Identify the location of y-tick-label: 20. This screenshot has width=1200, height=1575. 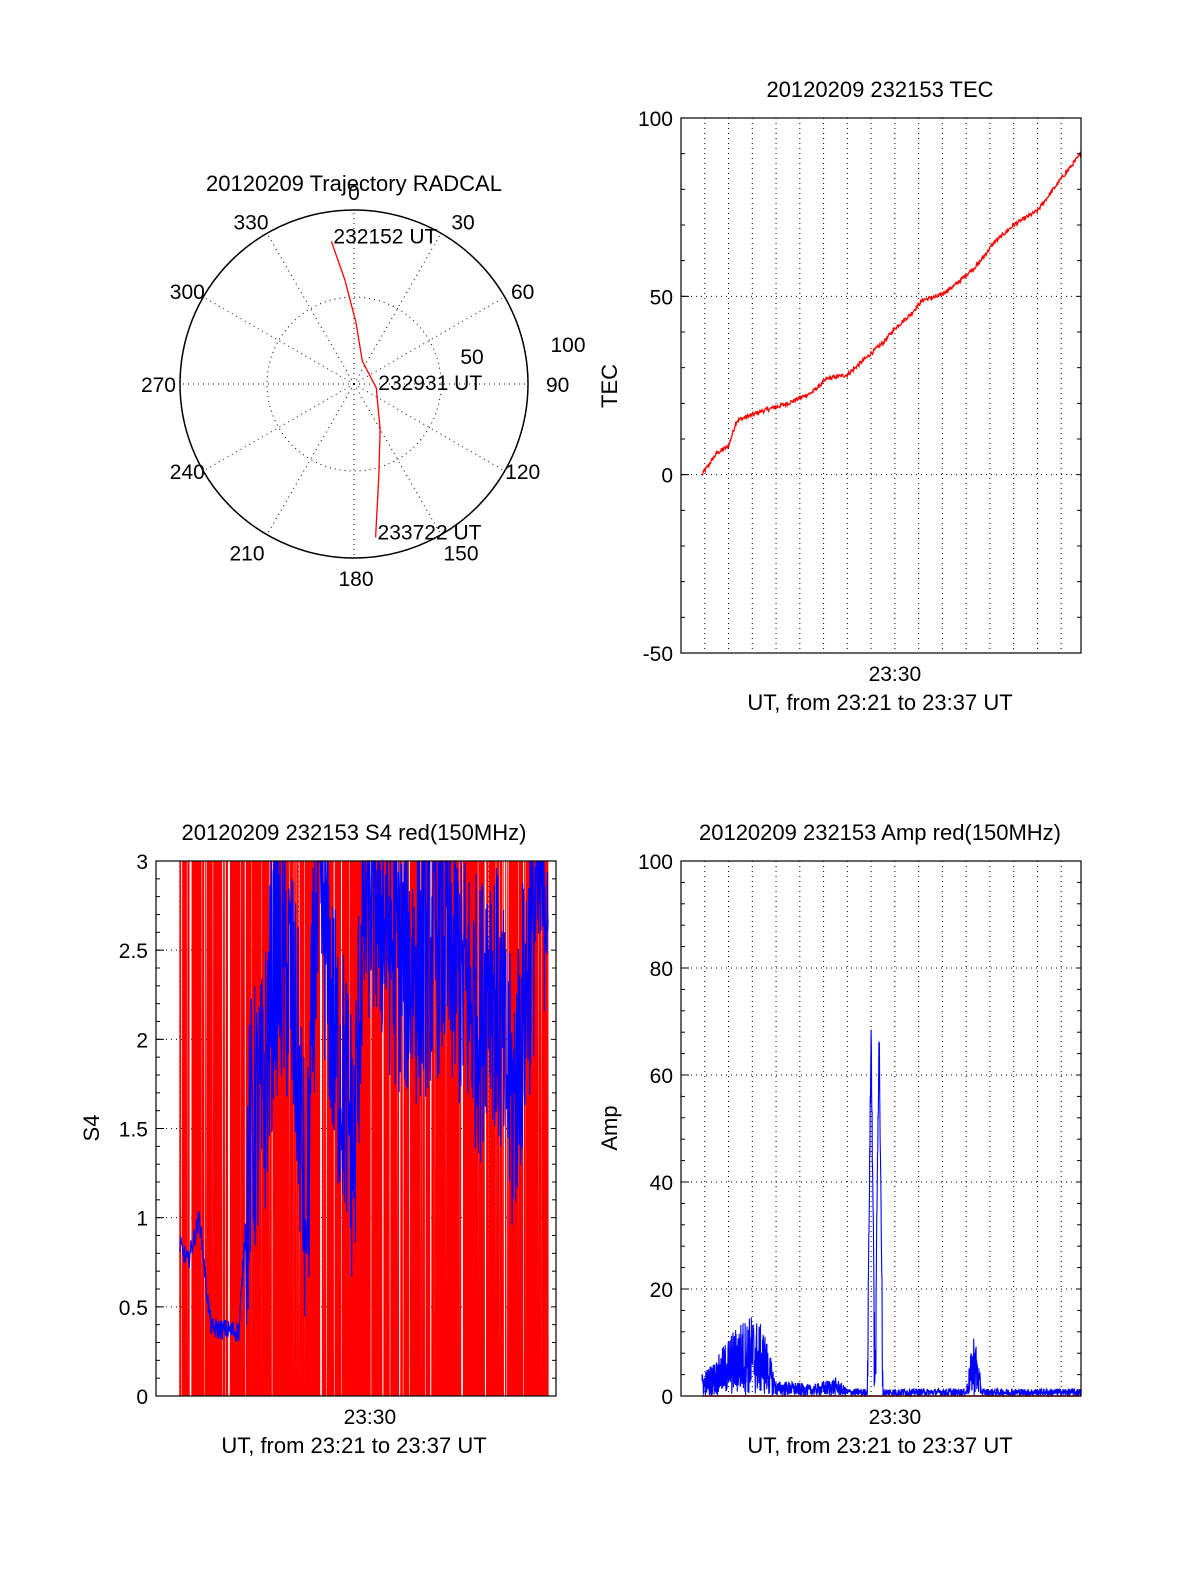
(661, 1290).